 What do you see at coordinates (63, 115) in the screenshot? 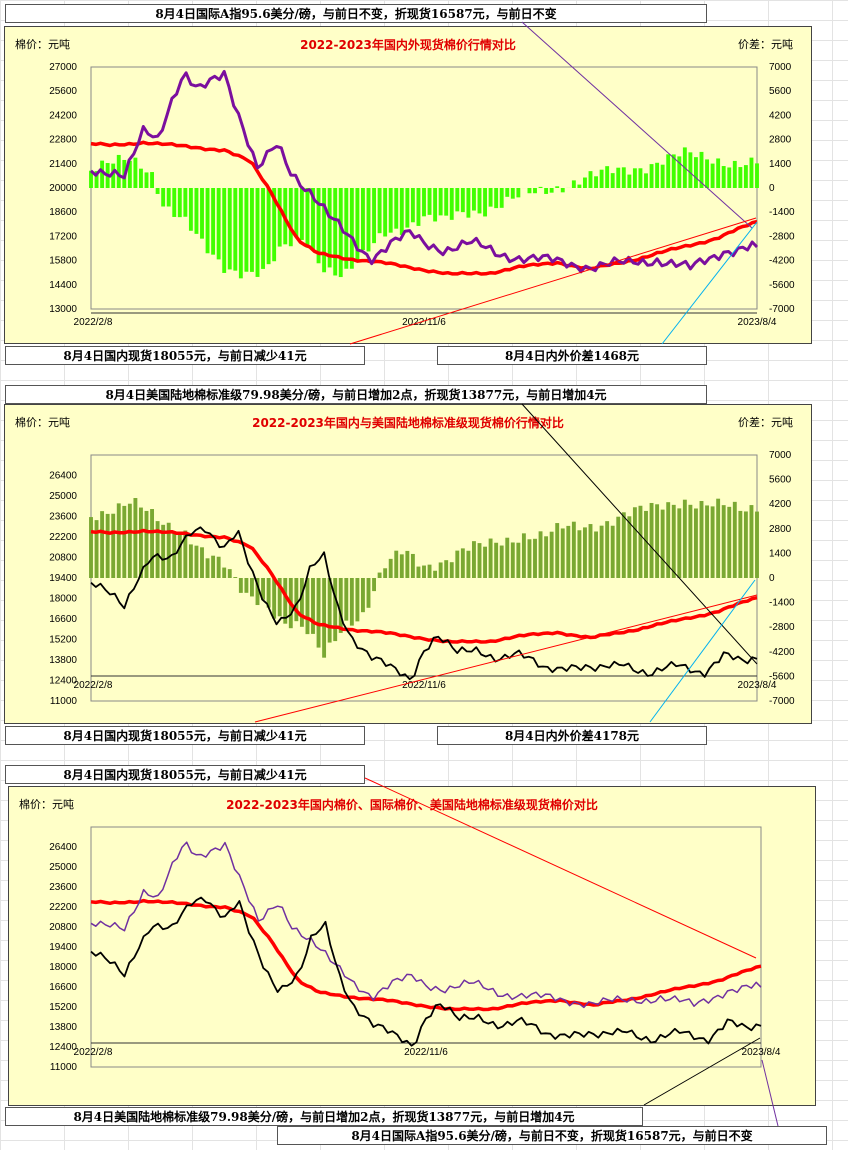
I see `y-tick-label: 24200` at bounding box center [63, 115].